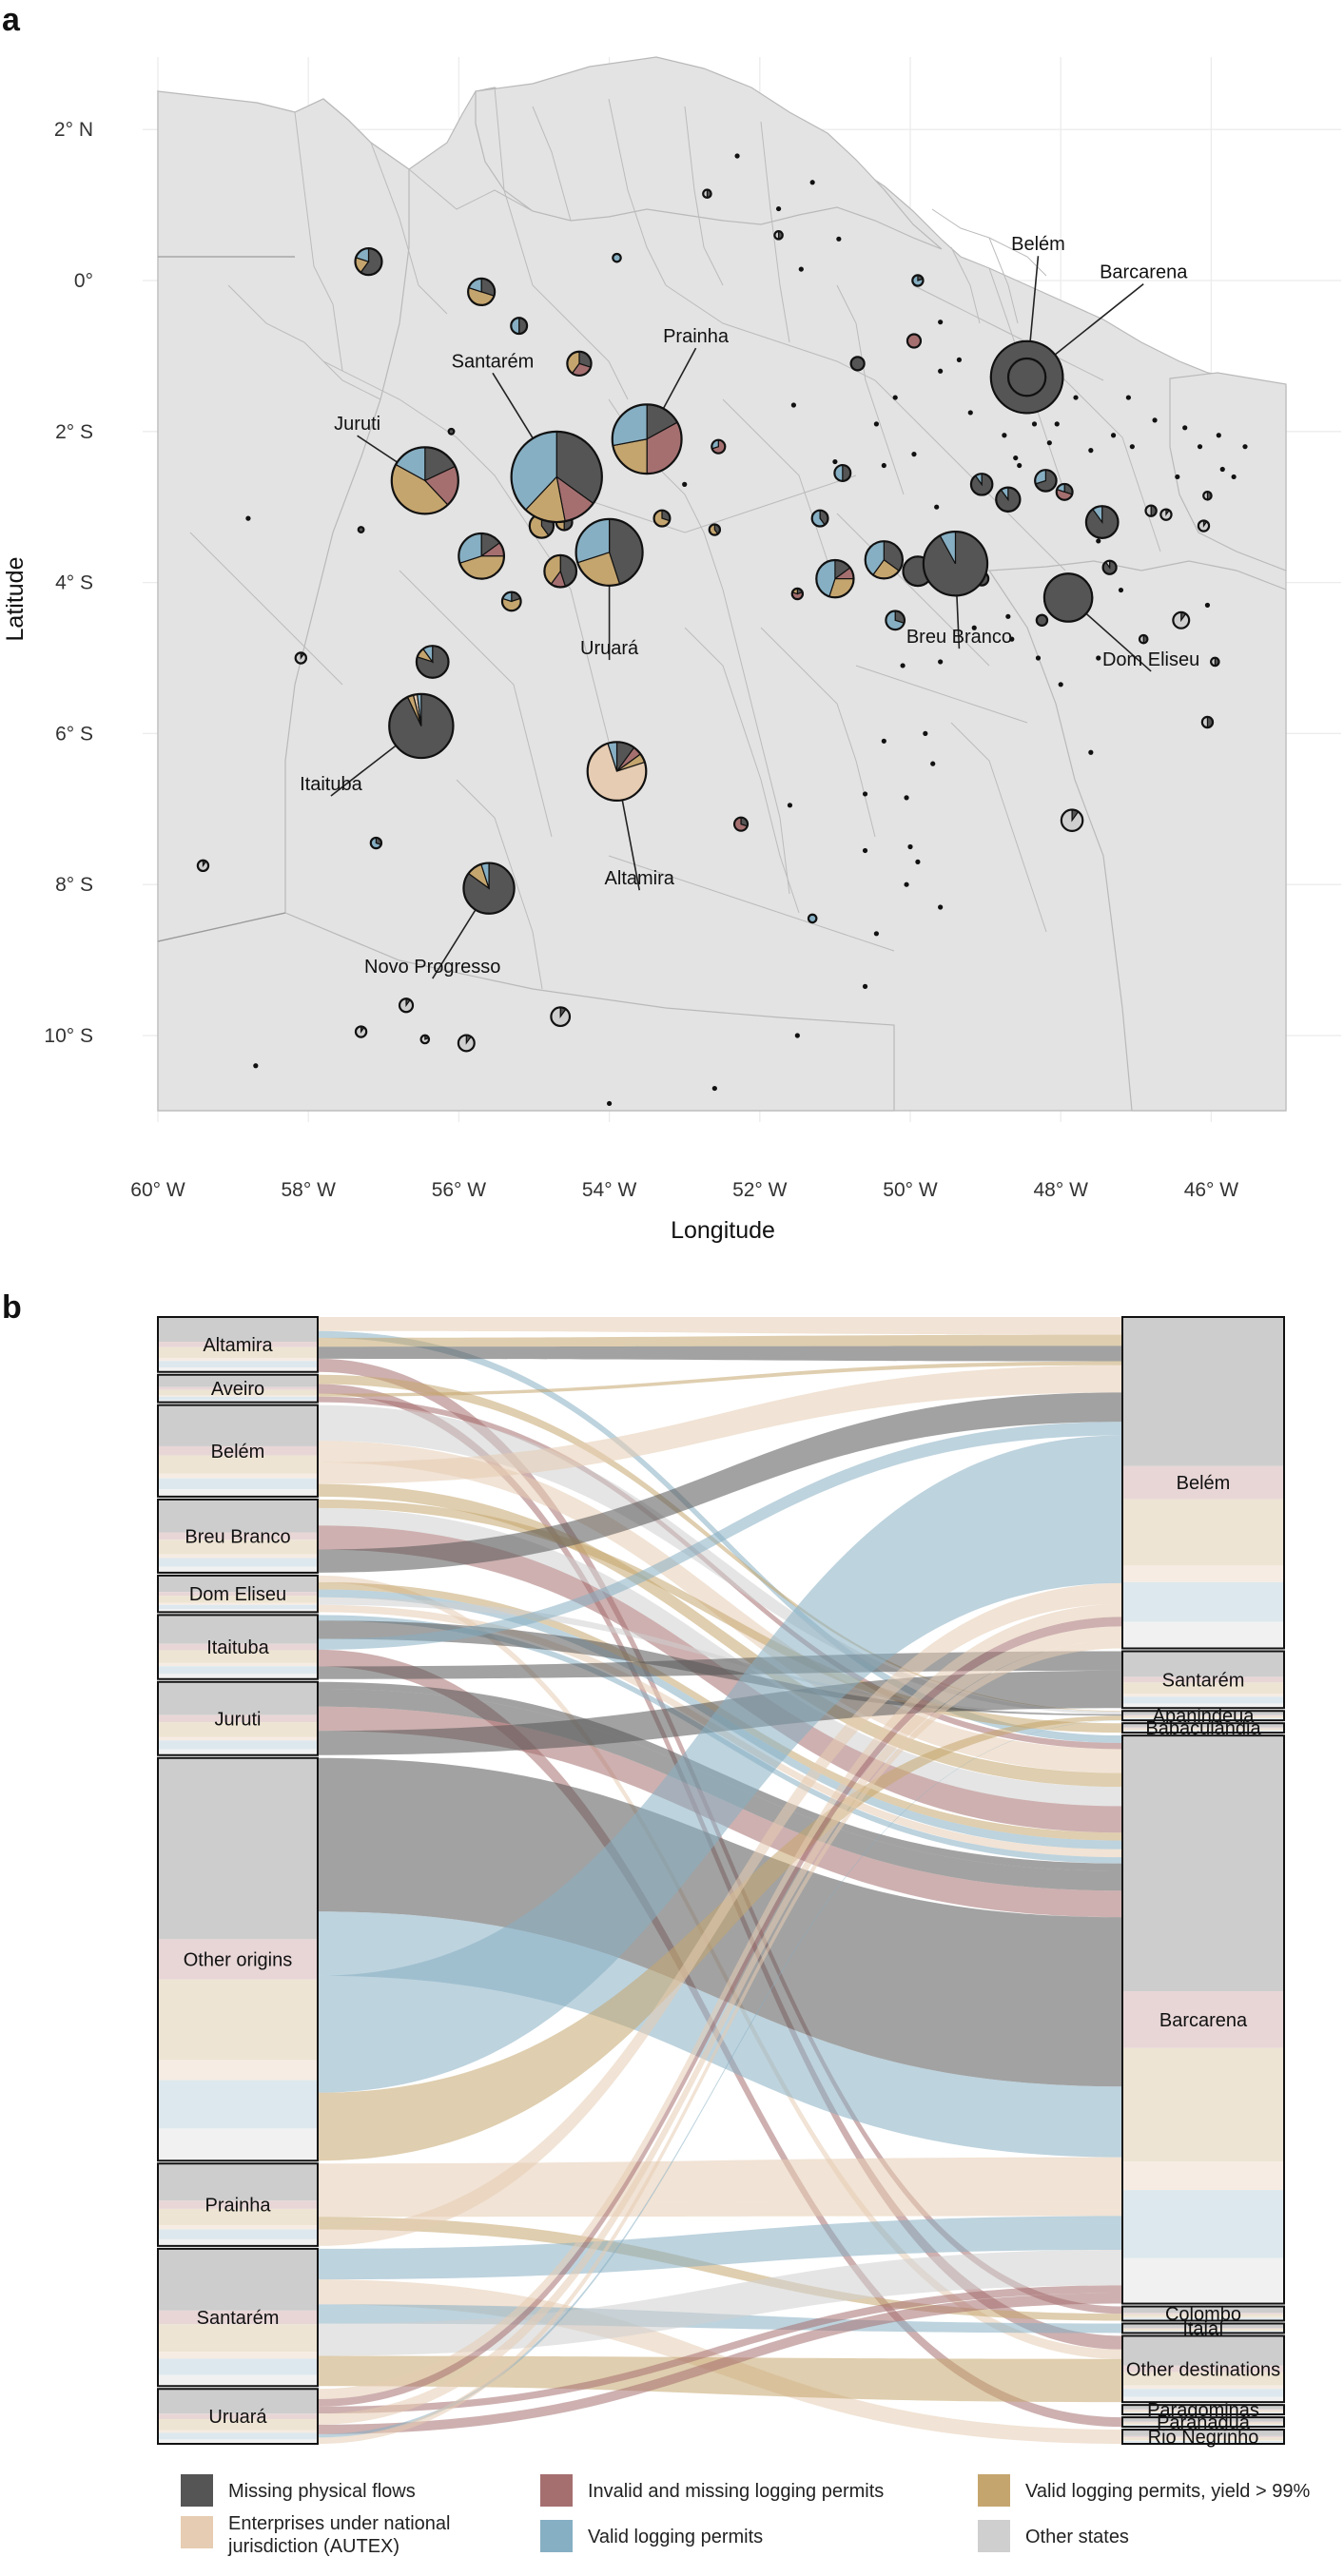 This screenshot has width=1344, height=2576. What do you see at coordinates (1167, 2491) in the screenshot?
I see `legend-label: Valid logging permits, yield > 99%` at bounding box center [1167, 2491].